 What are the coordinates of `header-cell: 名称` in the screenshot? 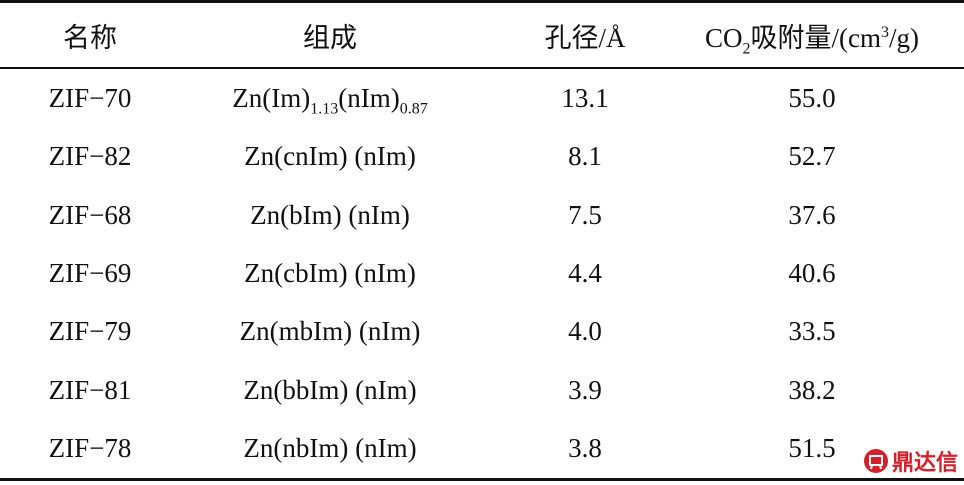 It's located at (90, 37).